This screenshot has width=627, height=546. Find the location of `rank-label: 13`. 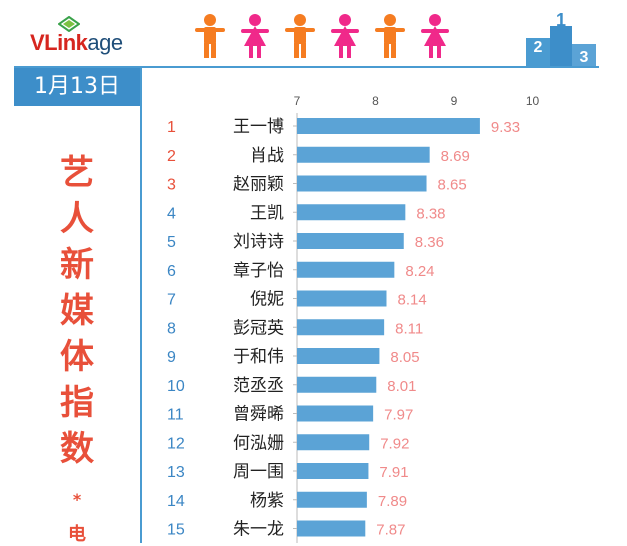

rank-label: 13 is located at coordinates (176, 472).